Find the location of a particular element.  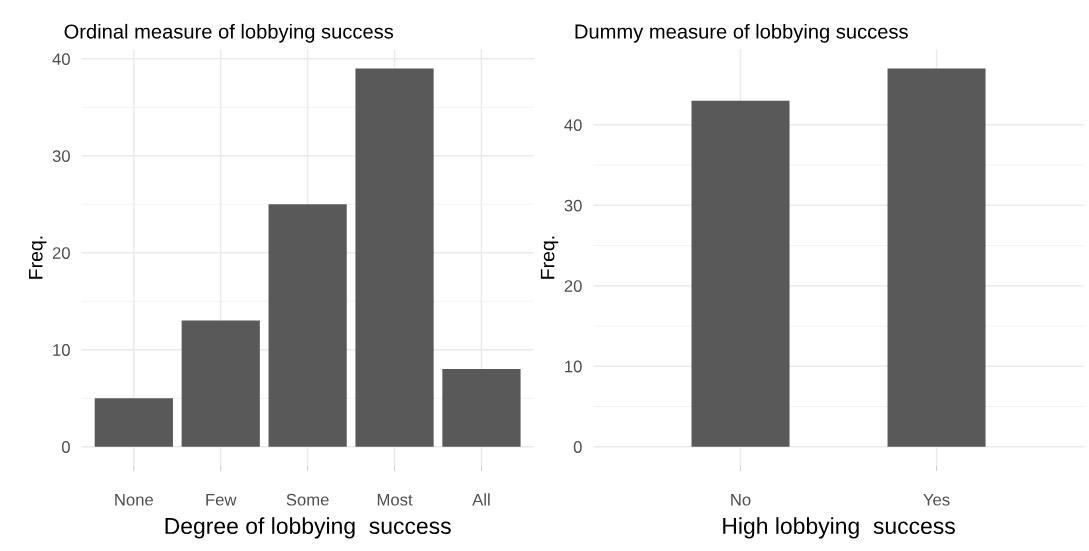

x-tick-label: Few is located at coordinates (221, 499).